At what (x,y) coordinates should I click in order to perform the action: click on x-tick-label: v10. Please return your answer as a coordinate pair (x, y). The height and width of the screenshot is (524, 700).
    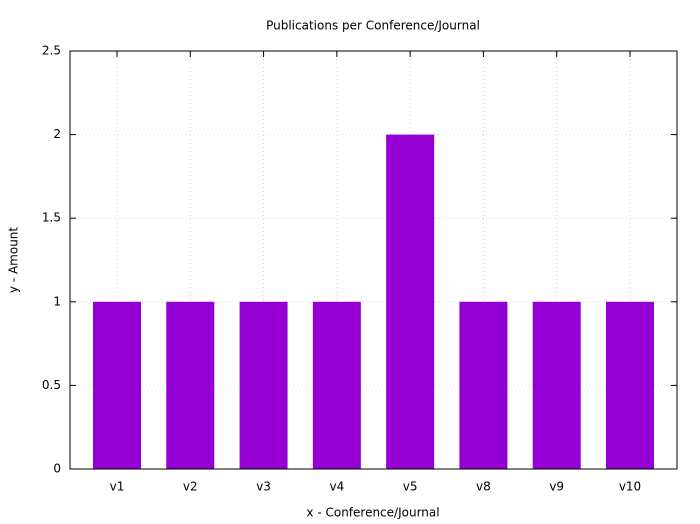
    Looking at the image, I should click on (630, 487).